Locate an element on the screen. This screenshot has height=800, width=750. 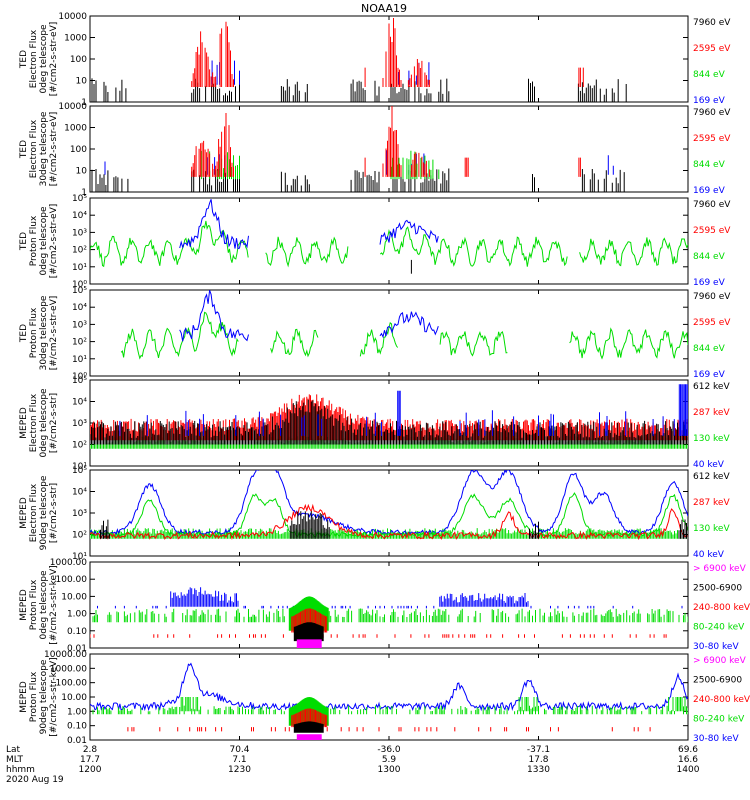
footer-mlt-value: 5.9 is located at coordinates (389, 760).